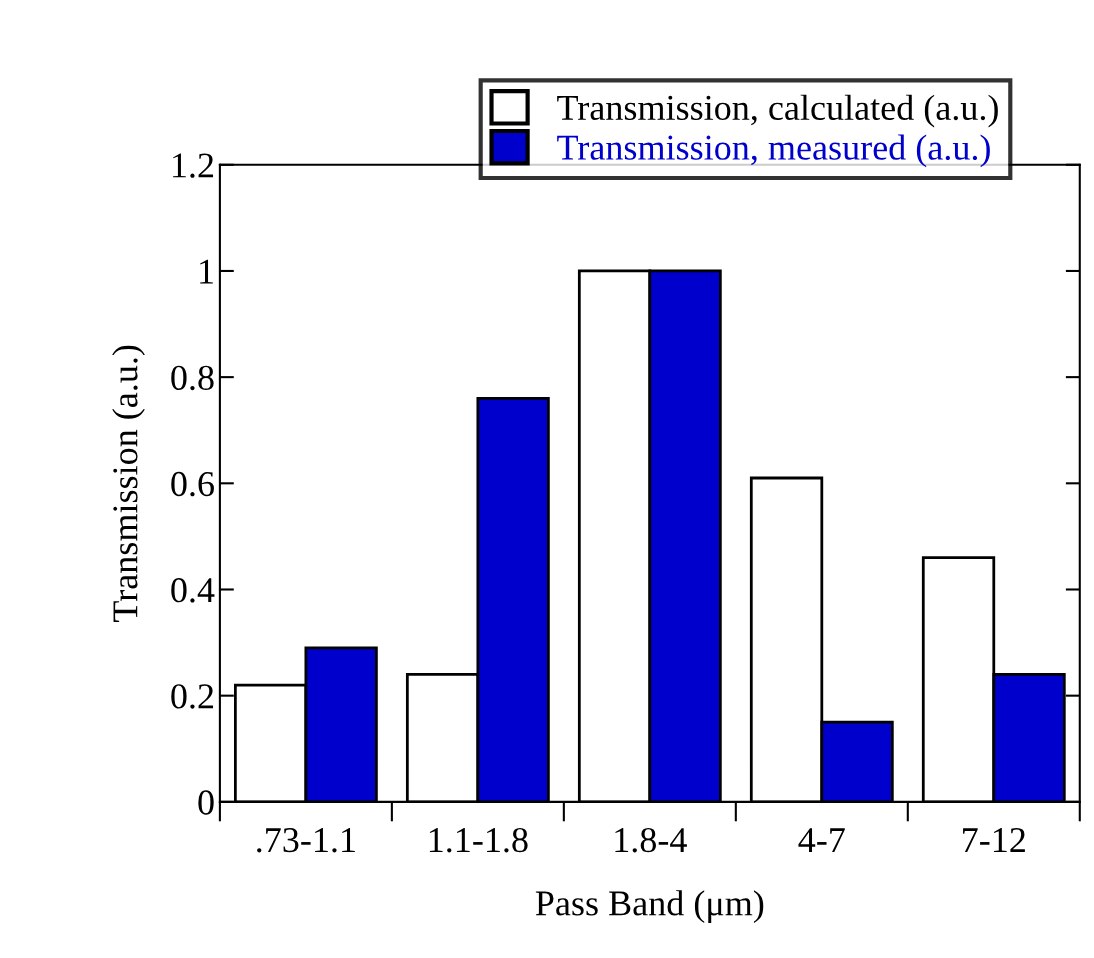 Image resolution: width=1094 pixels, height=958 pixels. What do you see at coordinates (994, 839) in the screenshot?
I see `x-tick-label: 7-12` at bounding box center [994, 839].